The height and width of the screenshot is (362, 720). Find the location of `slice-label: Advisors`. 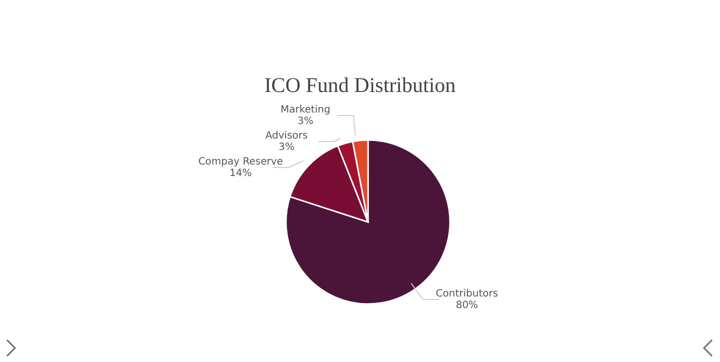

slice-label: Advisors is located at coordinates (286, 136).